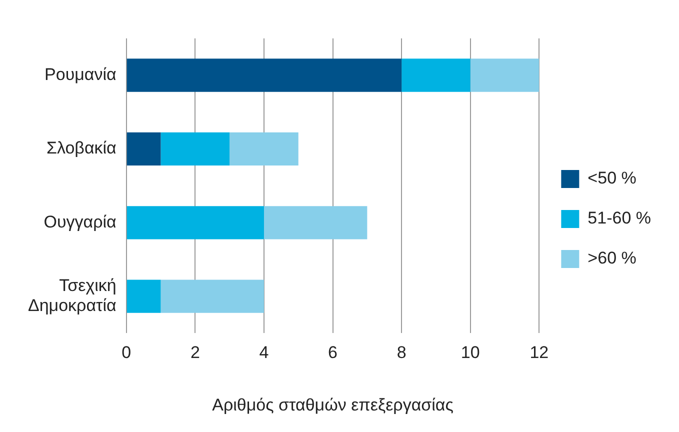  I want to click on x-tick-label: 6, so click(333, 352).